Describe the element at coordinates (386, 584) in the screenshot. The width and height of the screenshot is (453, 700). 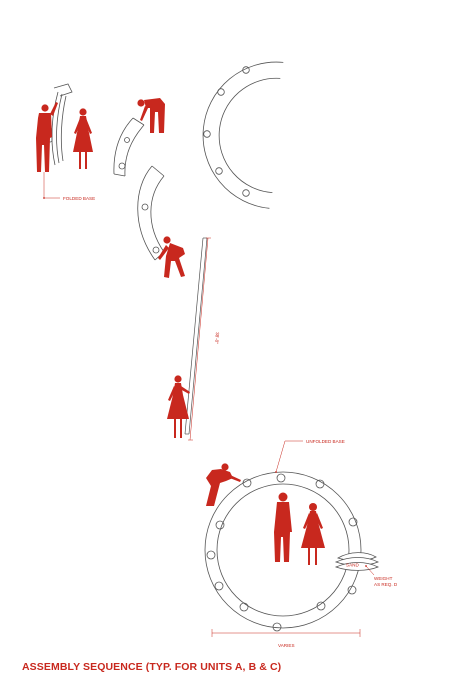
I see `as-req-label: AS REQ. D` at that location.